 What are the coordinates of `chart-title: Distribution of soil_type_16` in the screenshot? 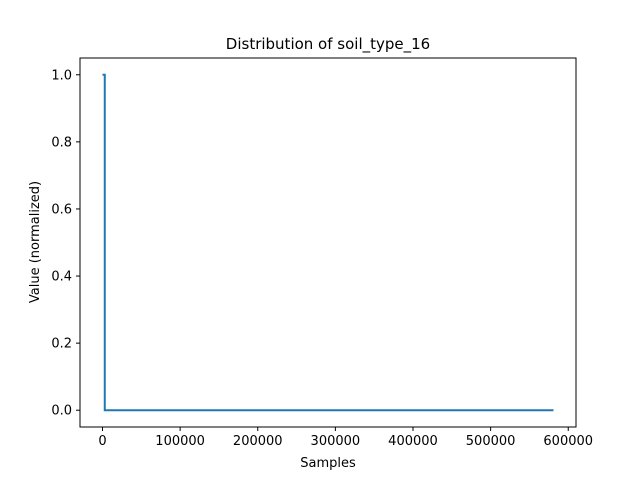 It's located at (328, 44).